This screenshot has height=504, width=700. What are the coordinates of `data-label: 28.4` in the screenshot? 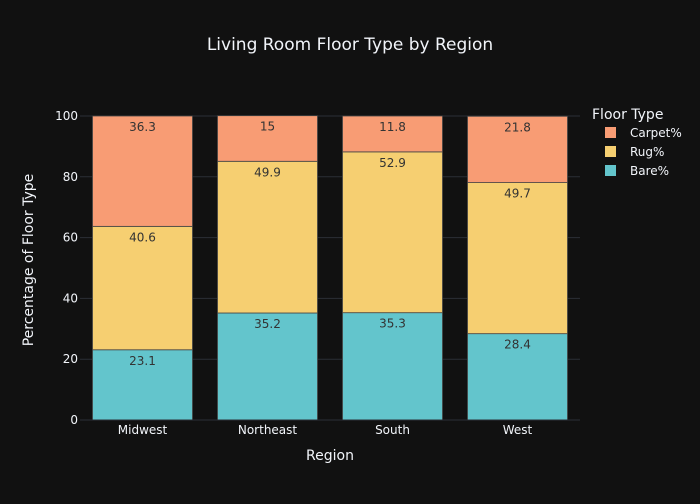 It's located at (517, 345).